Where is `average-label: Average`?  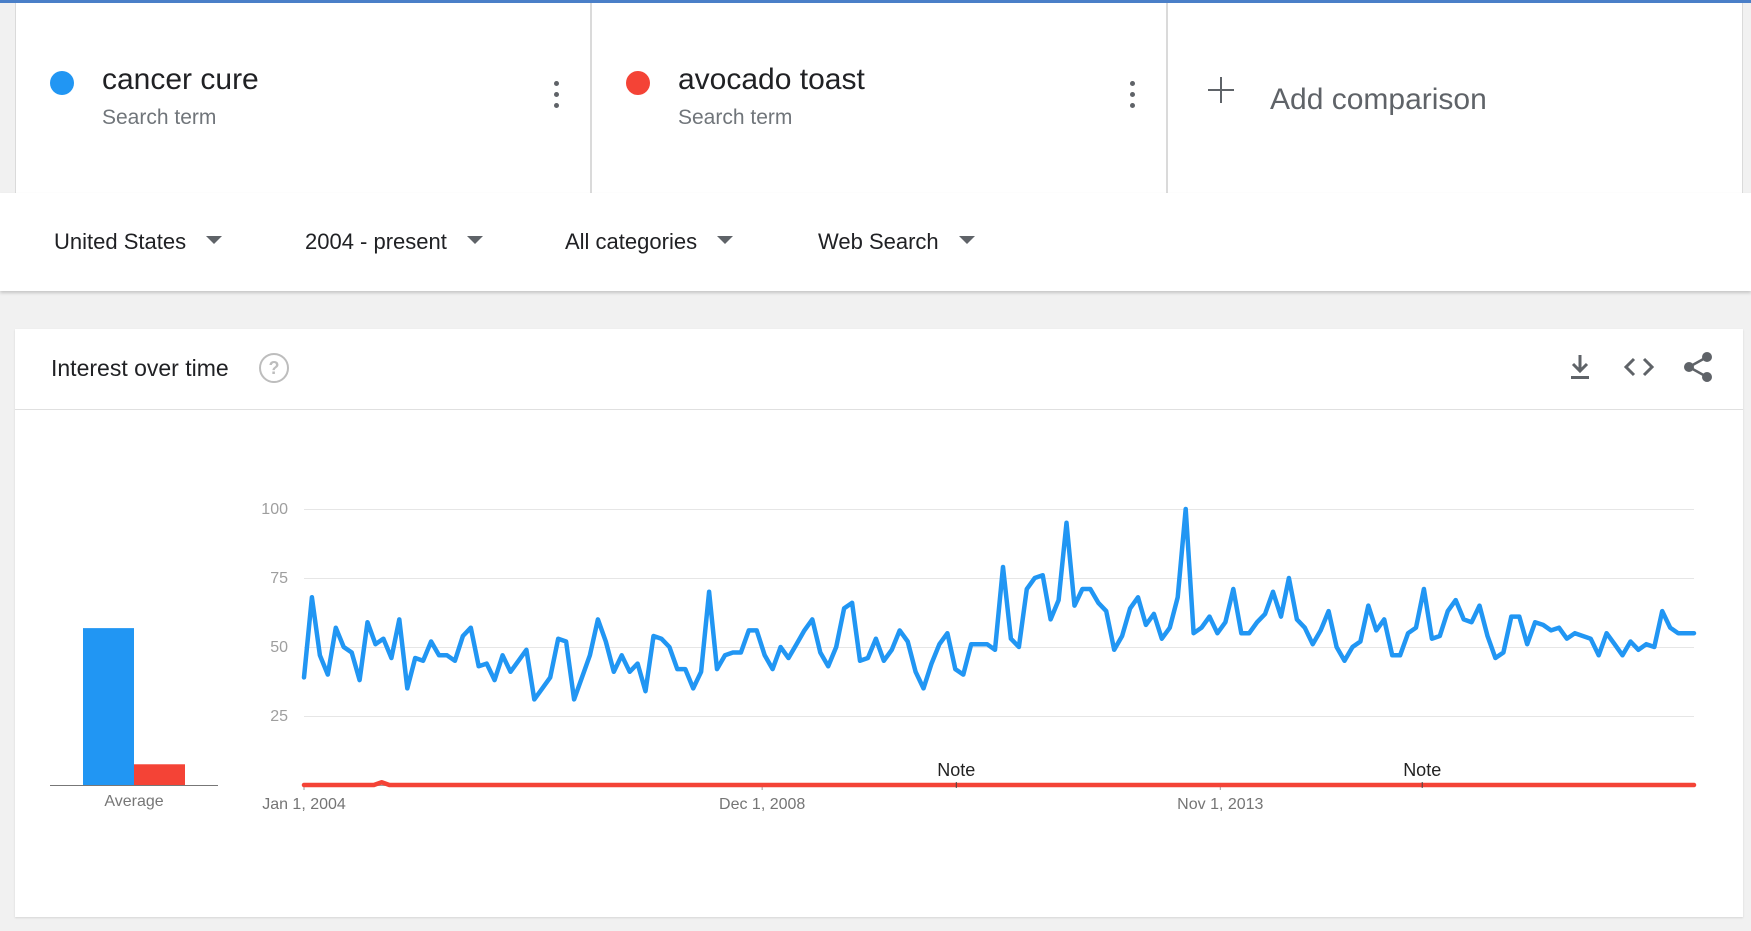
average-label: Average is located at coordinates (133, 801).